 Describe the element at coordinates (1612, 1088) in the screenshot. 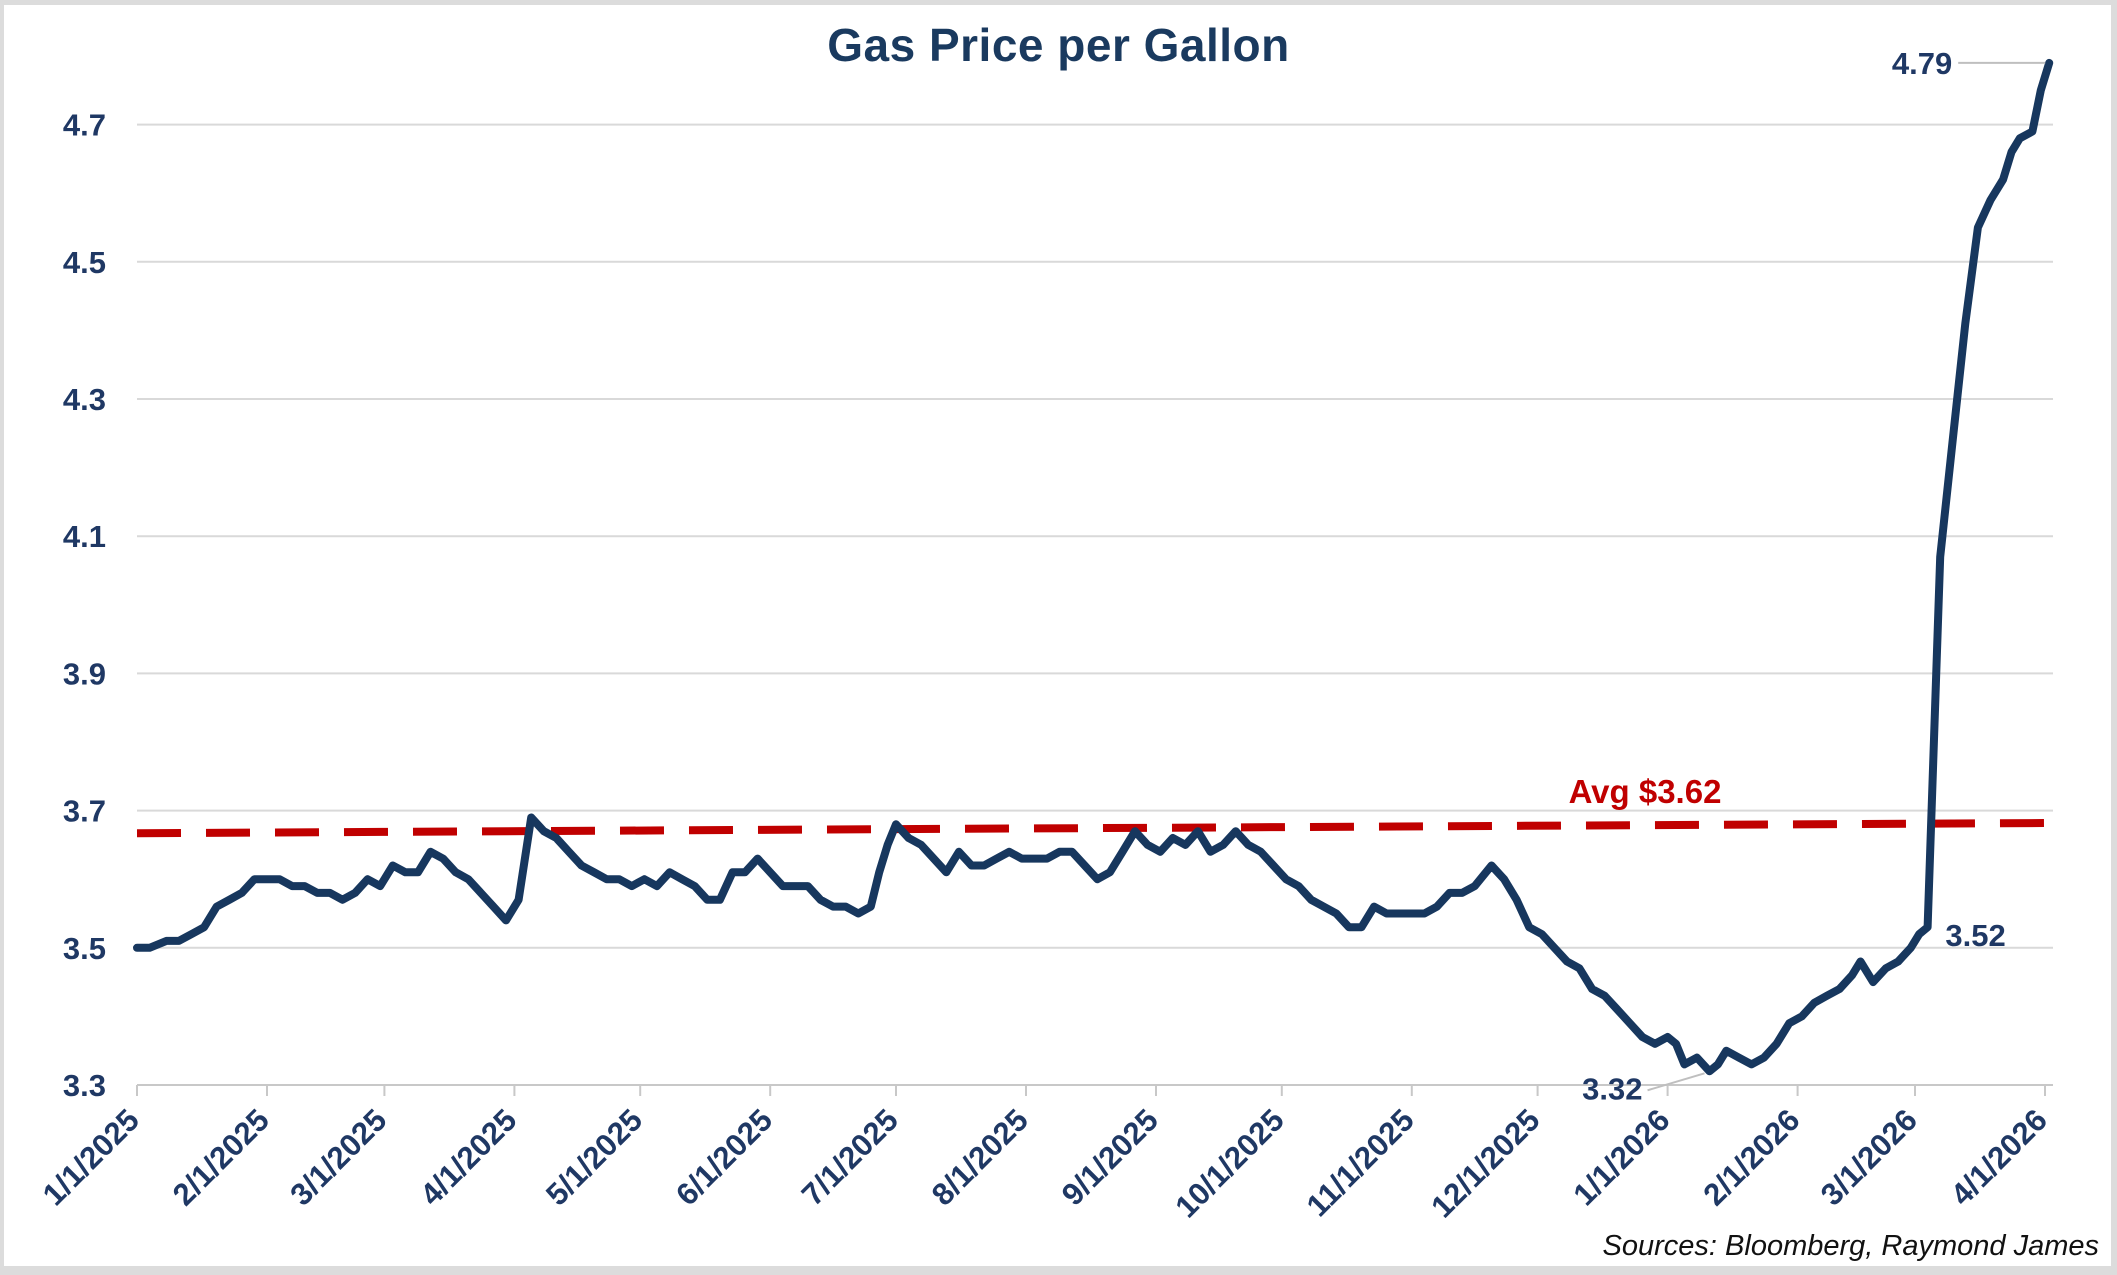

I see `annotation-3.32: 3.32` at that location.